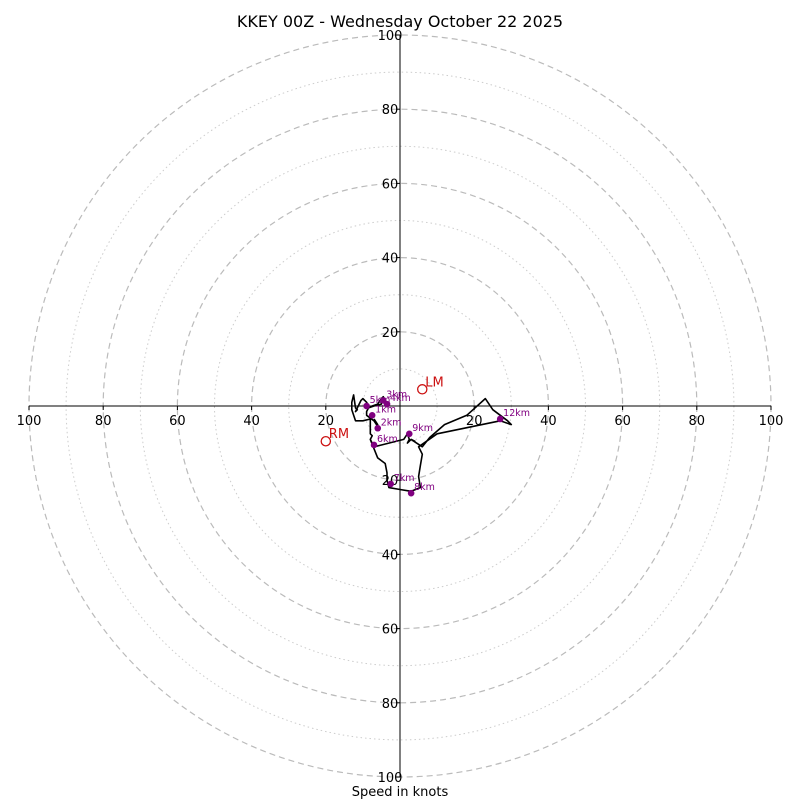  Describe the element at coordinates (390, 333) in the screenshot. I see `tick-label-up-20: 20` at that location.